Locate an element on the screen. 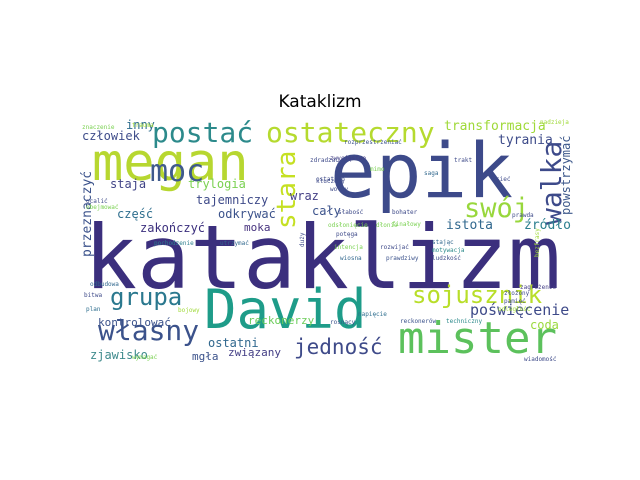  word-rozprzestrzeniac: rozprzestrzeniać is located at coordinates (373, 142).